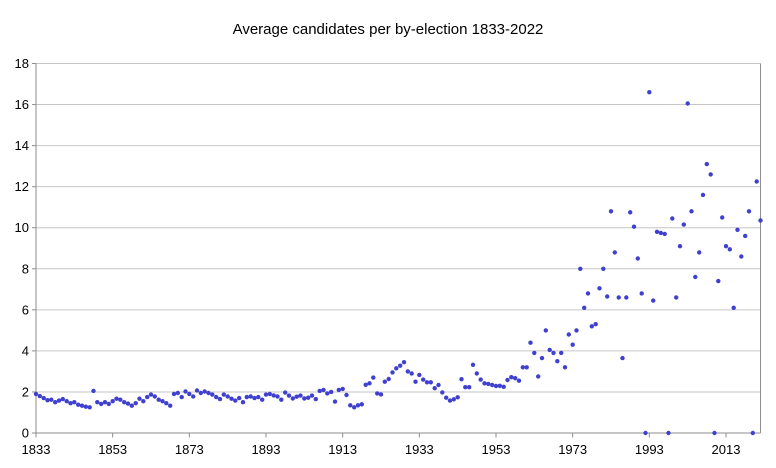 This screenshot has width=776, height=468. I want to click on x-tick-label: 1953, so click(496, 449).